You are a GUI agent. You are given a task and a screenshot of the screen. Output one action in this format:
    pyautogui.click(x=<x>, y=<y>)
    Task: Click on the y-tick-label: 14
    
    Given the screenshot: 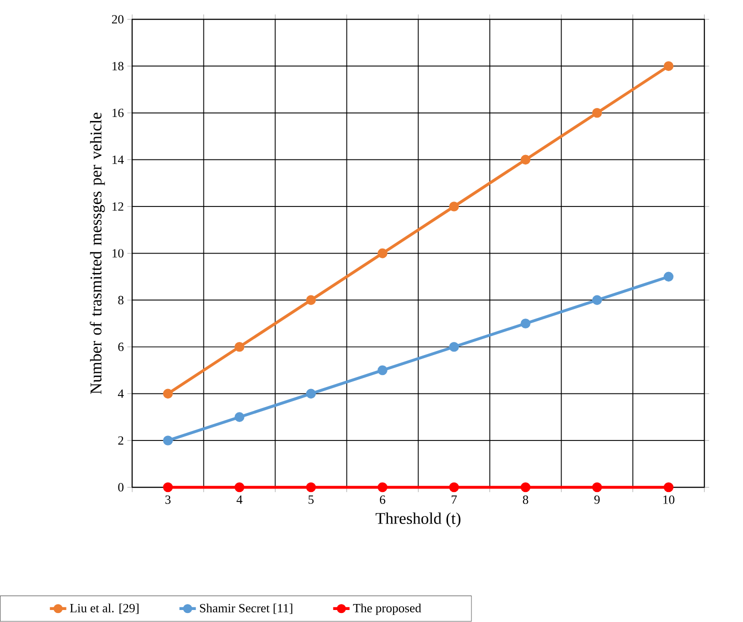 What is the action you would take?
    pyautogui.click(x=118, y=160)
    